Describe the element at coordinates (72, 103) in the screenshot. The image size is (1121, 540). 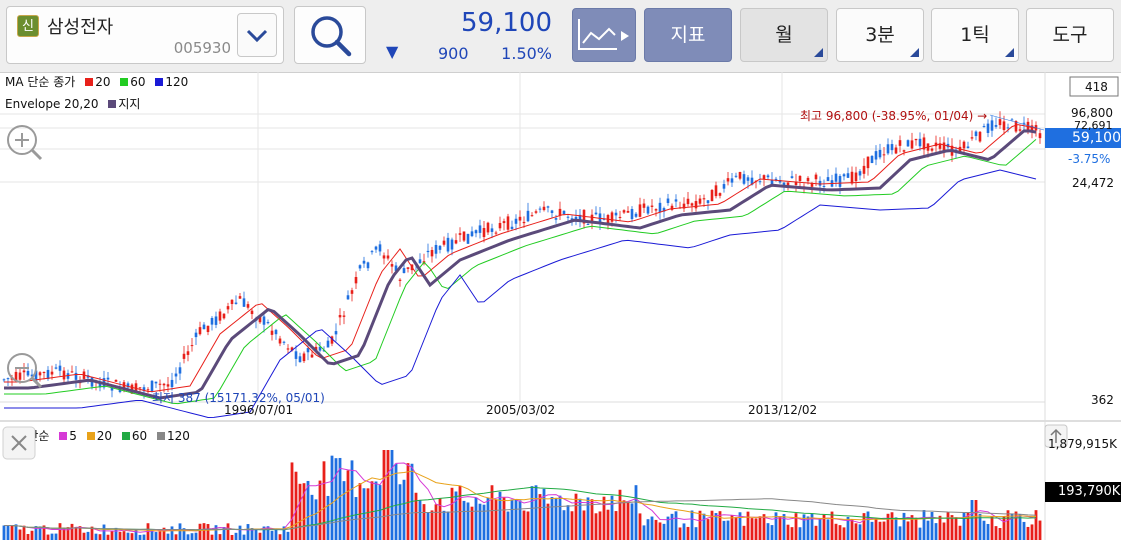
I see `envelope-legend: Envelope 20,20 지지` at that location.